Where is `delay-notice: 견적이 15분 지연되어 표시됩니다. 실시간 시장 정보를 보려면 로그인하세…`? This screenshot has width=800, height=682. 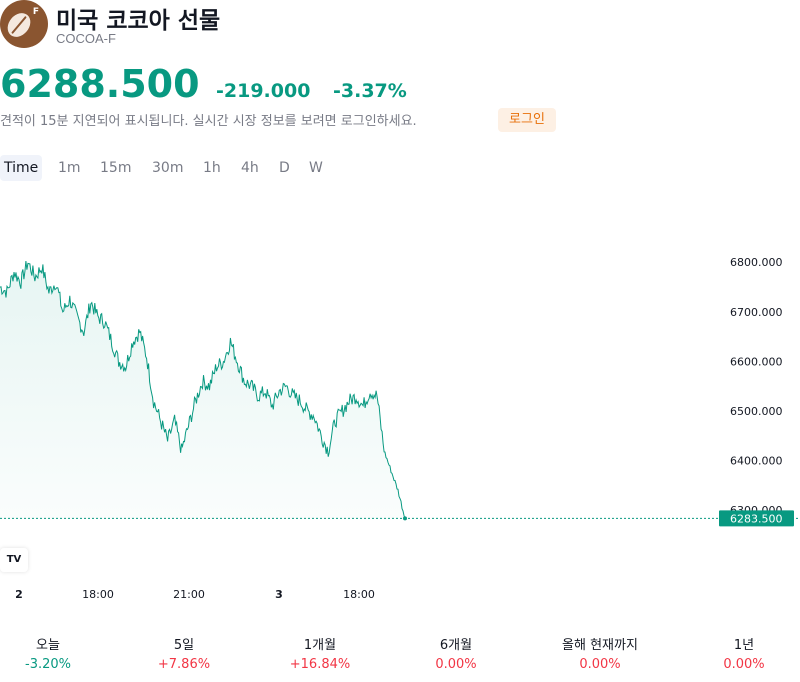
delay-notice: 견적이 15분 지연되어 표시됩니다. 실시간 시장 정보를 보려면 로그인하세… is located at coordinates (208, 121).